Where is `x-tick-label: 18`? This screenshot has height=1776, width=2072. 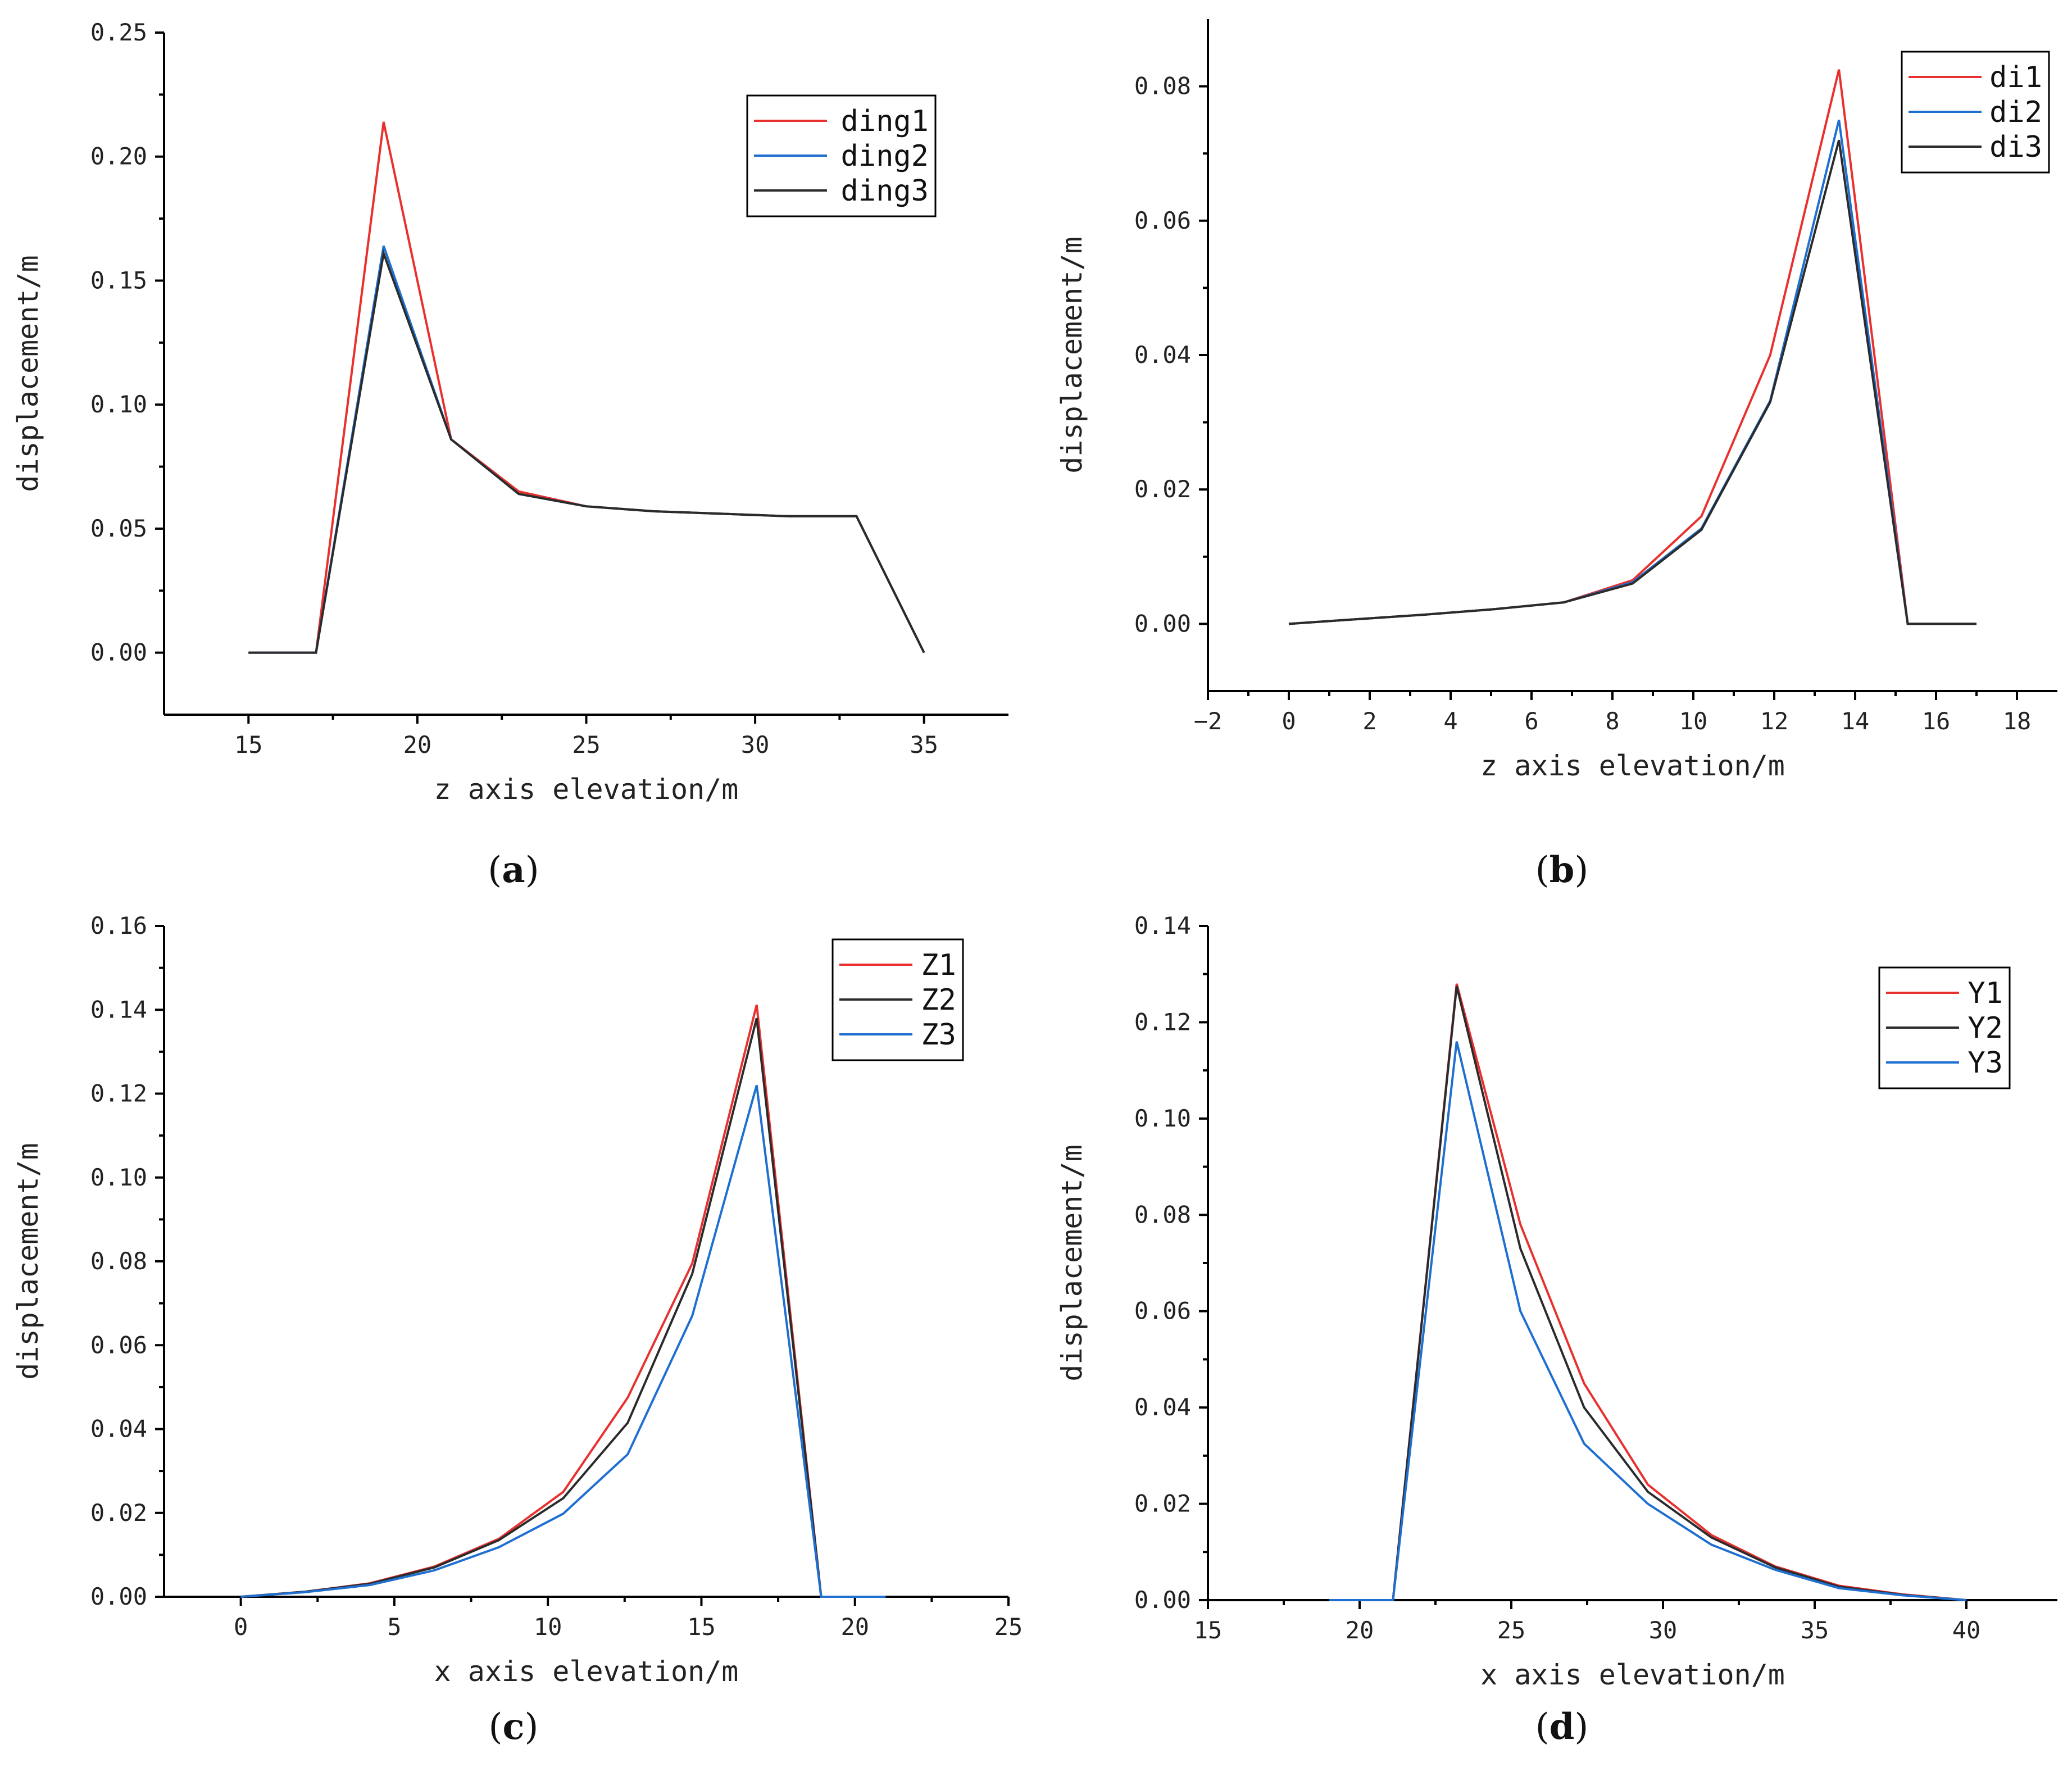
x-tick-label: 18 is located at coordinates (2017, 721).